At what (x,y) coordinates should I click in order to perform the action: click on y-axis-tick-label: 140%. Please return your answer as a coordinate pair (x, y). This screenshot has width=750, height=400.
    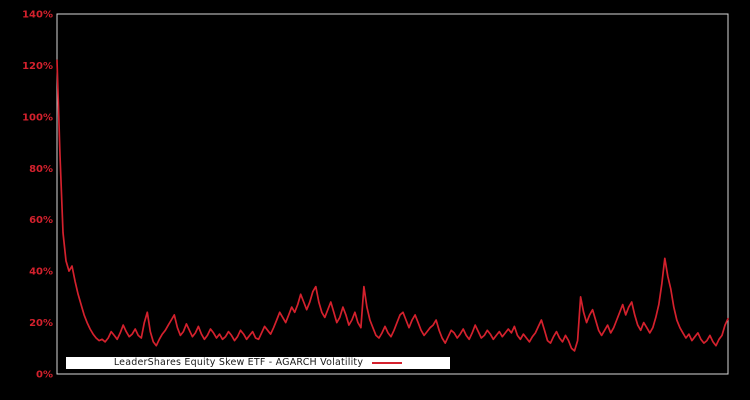
    Looking at the image, I should click on (37, 15).